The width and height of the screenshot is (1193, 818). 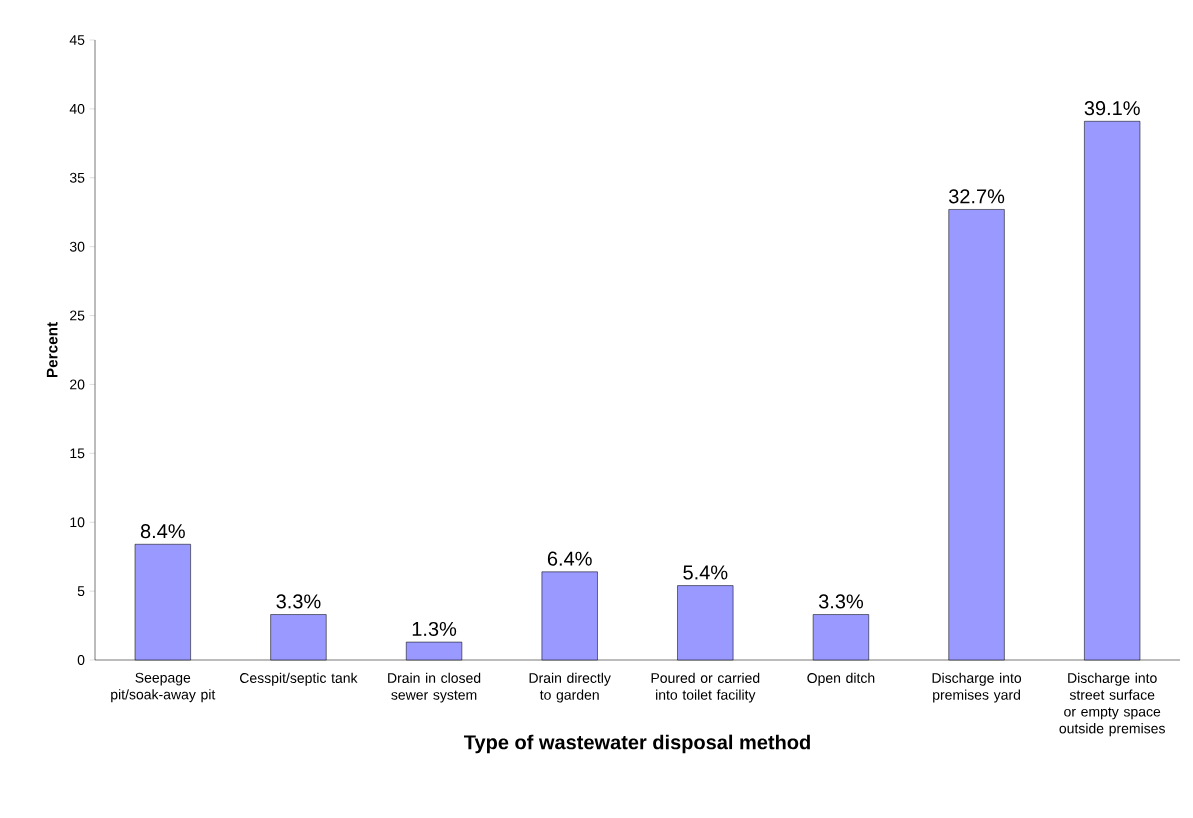 What do you see at coordinates (77, 522) in the screenshot?
I see `y-tick-label: 10` at bounding box center [77, 522].